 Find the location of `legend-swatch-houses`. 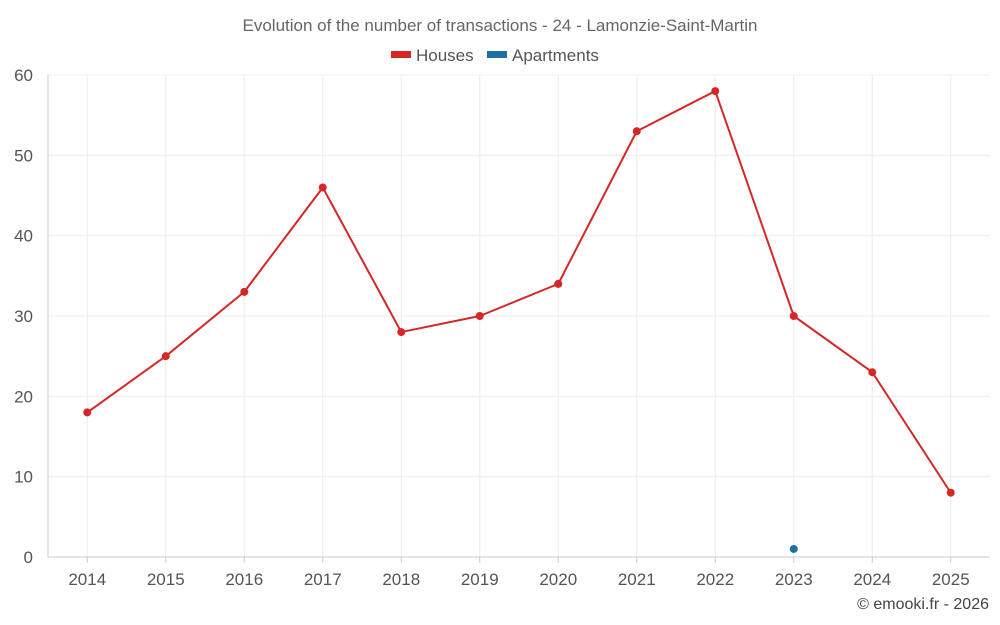

legend-swatch-houses is located at coordinates (401, 54).